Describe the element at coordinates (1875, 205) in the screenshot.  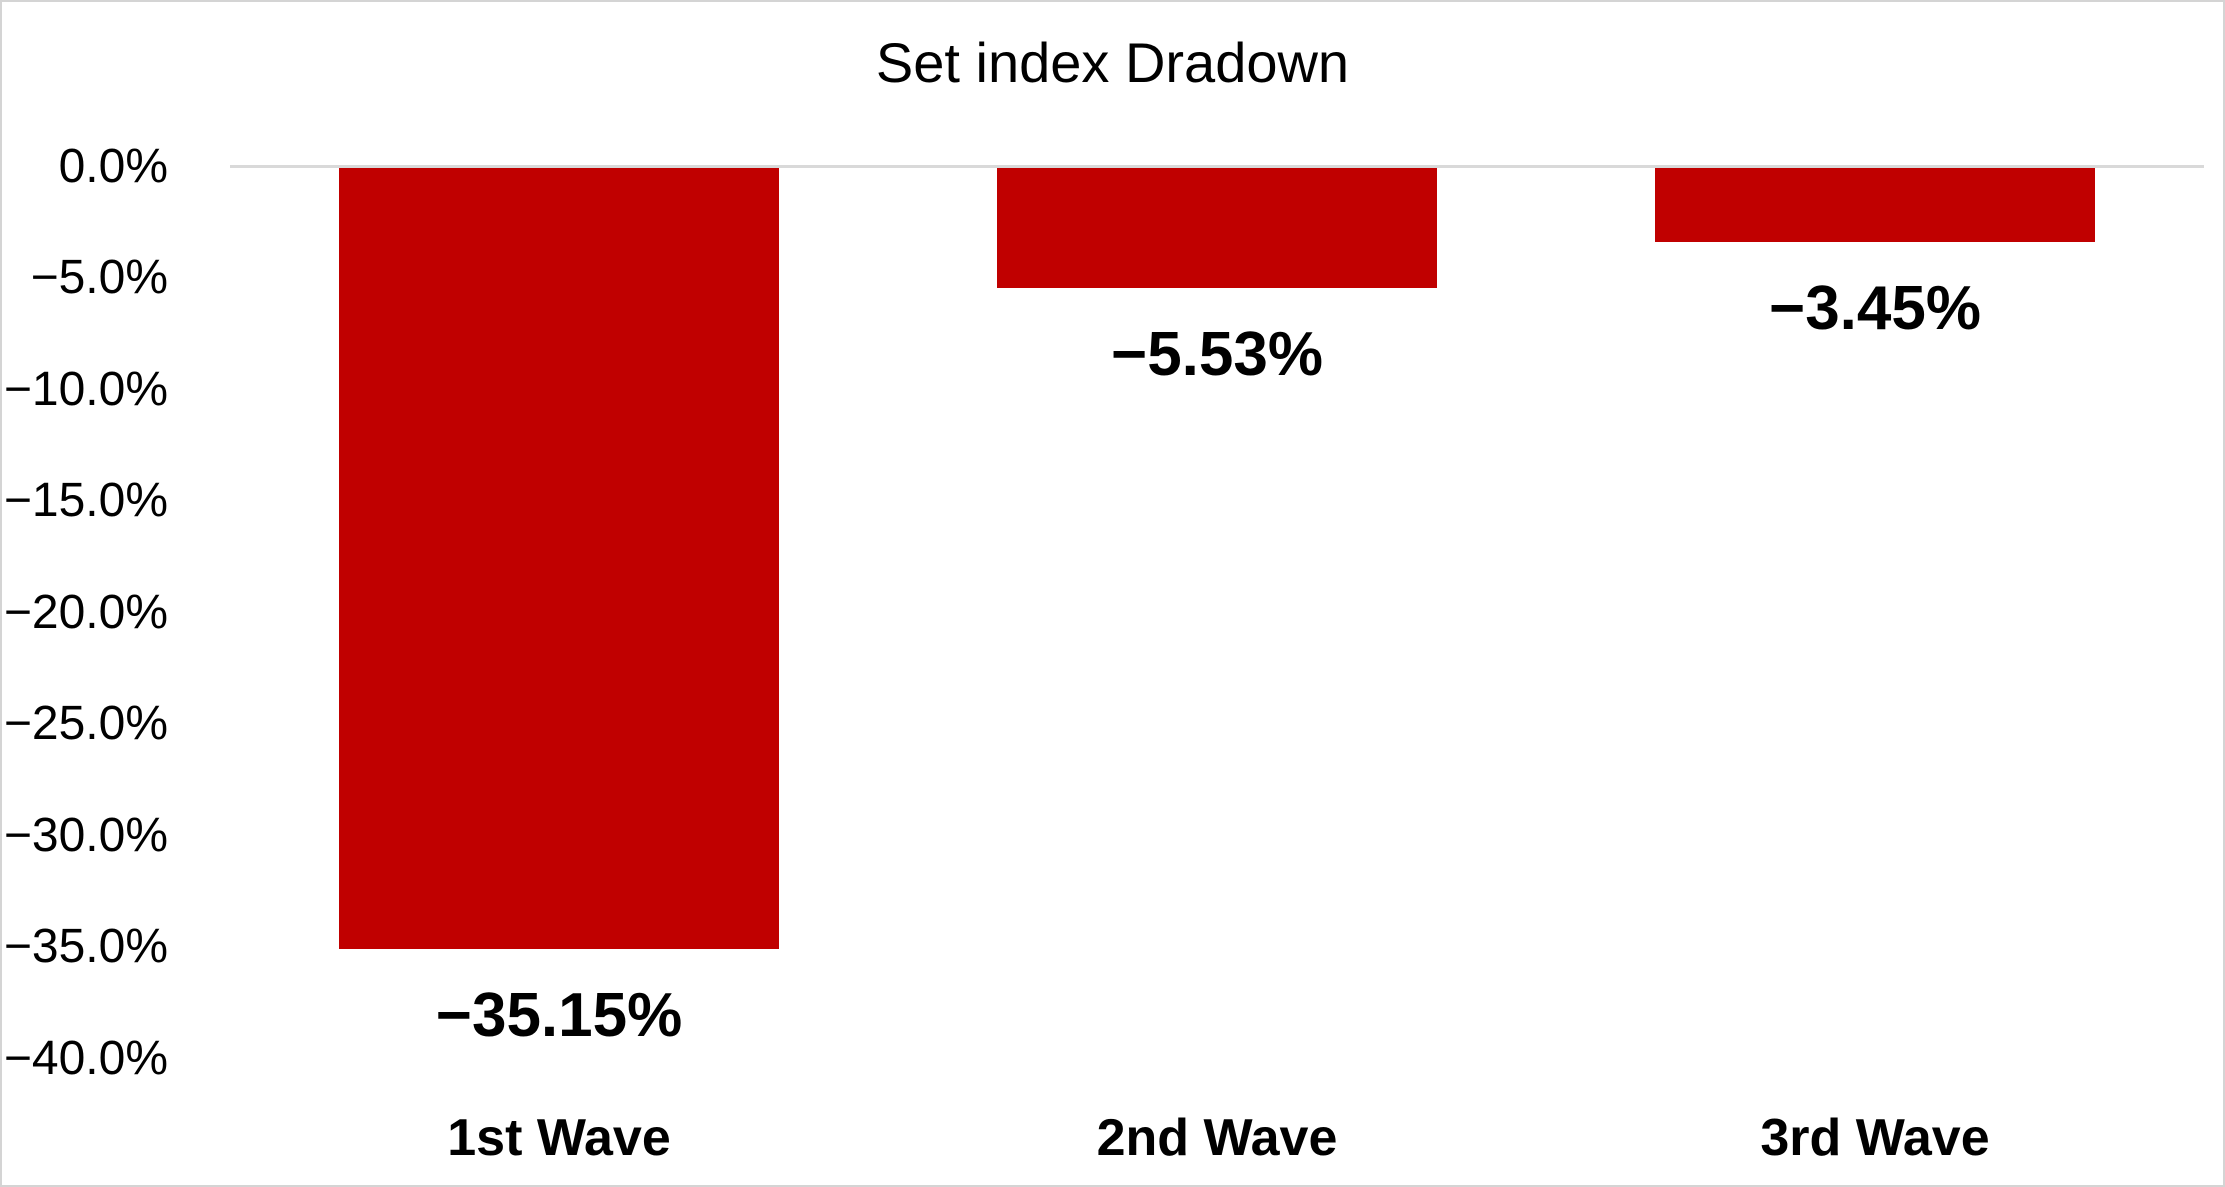
I see `bar-3rd-wave` at that location.